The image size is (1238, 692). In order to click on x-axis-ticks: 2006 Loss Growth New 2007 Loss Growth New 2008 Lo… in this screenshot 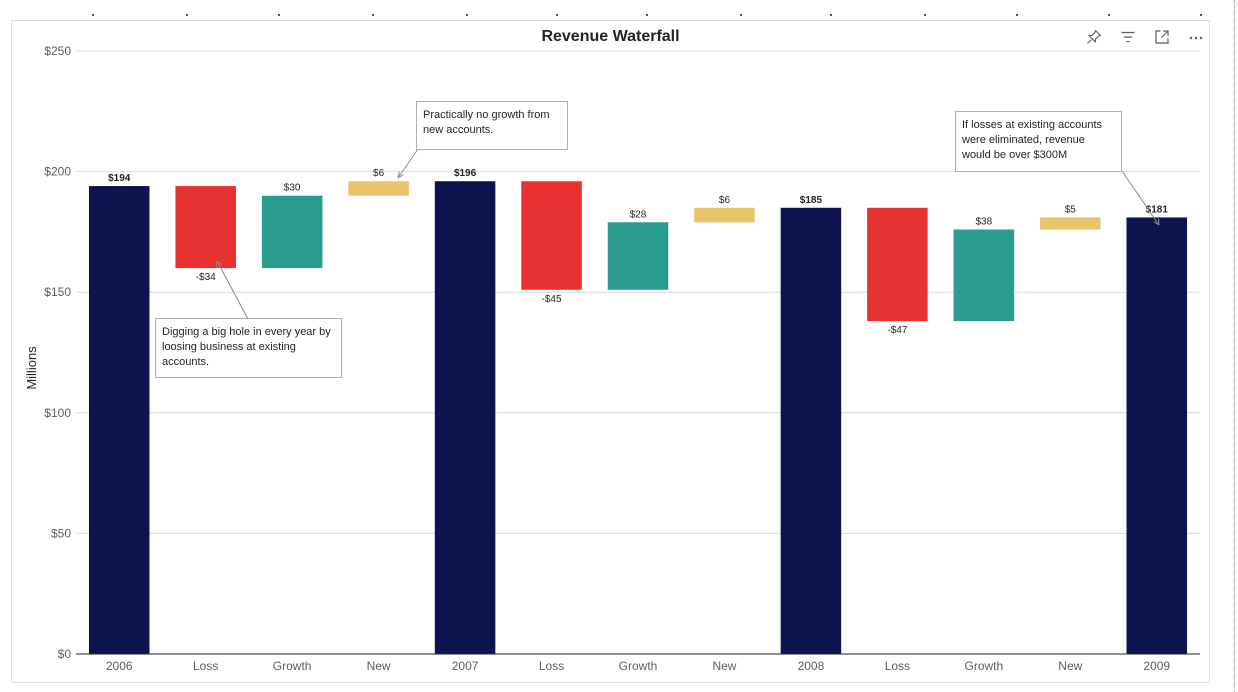, I will do `click(638, 666)`.